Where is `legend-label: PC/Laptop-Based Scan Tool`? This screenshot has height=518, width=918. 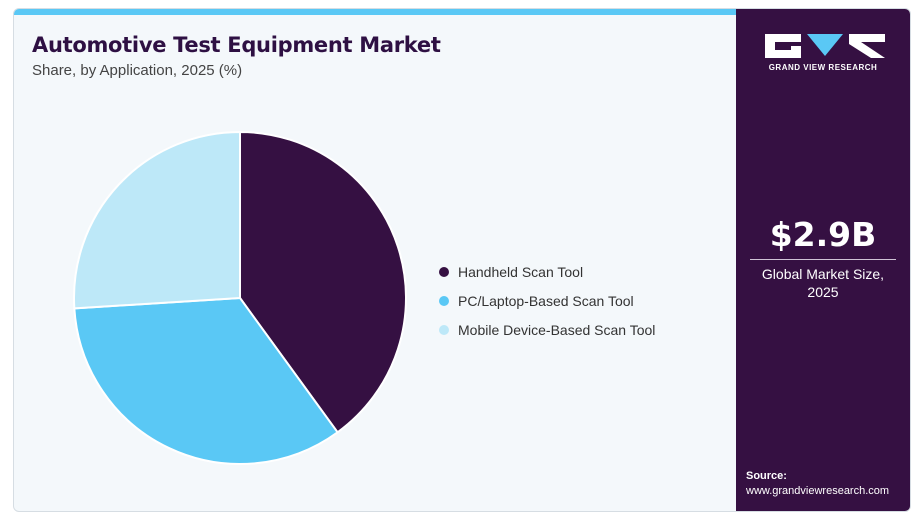
legend-label: PC/Laptop-Based Scan Tool is located at coordinates (546, 300).